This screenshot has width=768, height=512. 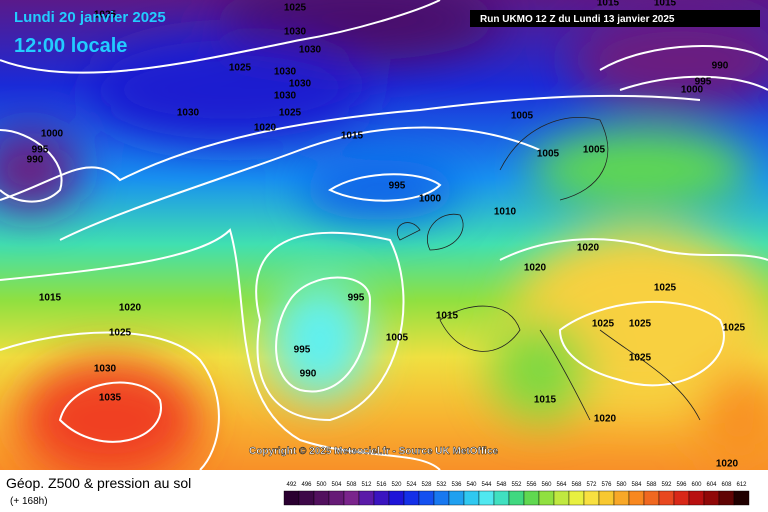 What do you see at coordinates (621, 485) in the screenshot?
I see `legend-label: 580` at bounding box center [621, 485].